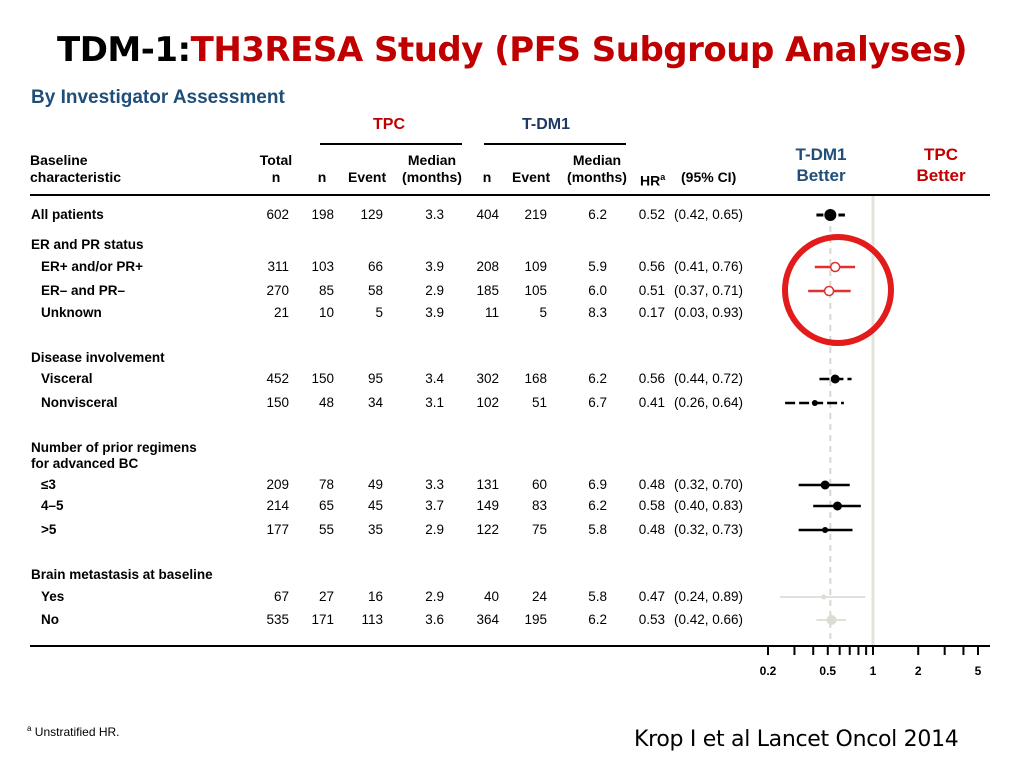 The image size is (1024, 768). Describe the element at coordinates (367, 177) in the screenshot. I see `header-tpc-event: Event` at that location.